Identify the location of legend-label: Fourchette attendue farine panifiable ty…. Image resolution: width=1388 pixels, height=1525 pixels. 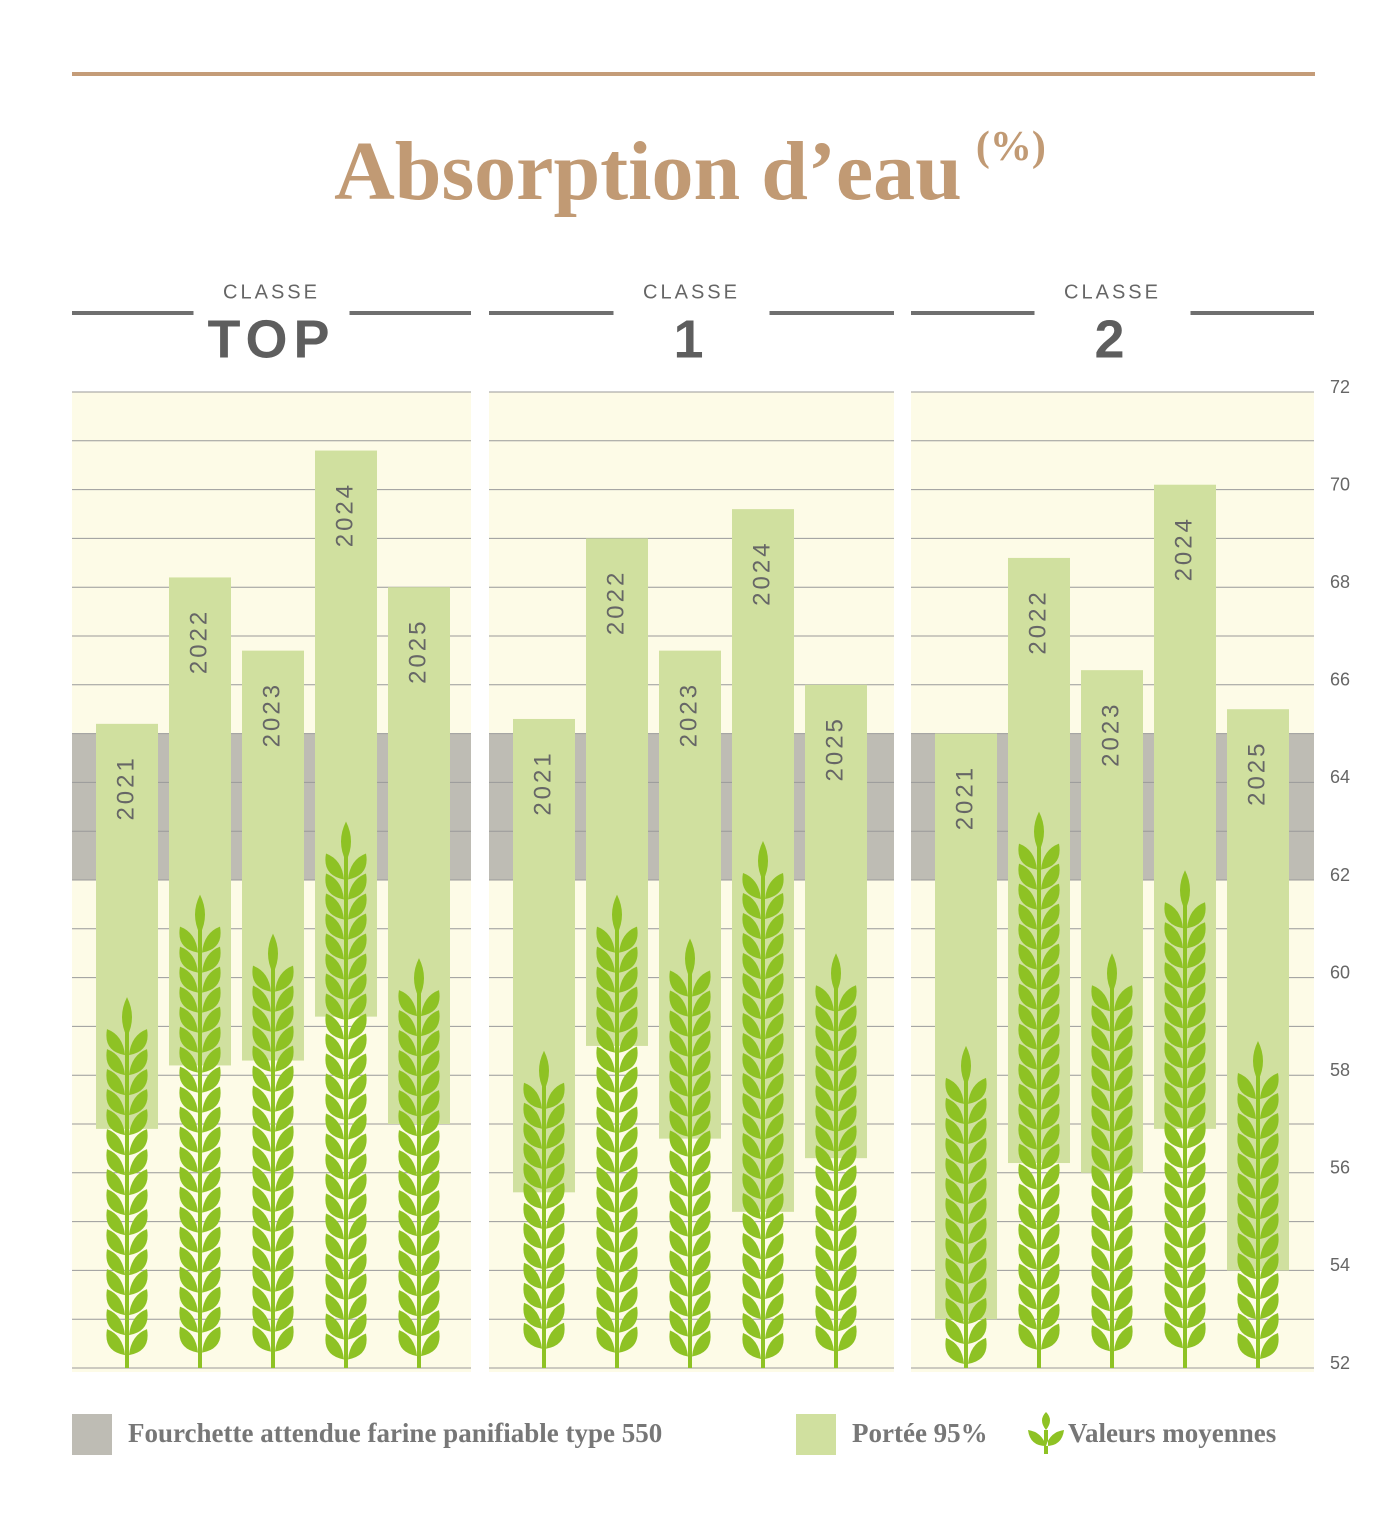
(395, 1433).